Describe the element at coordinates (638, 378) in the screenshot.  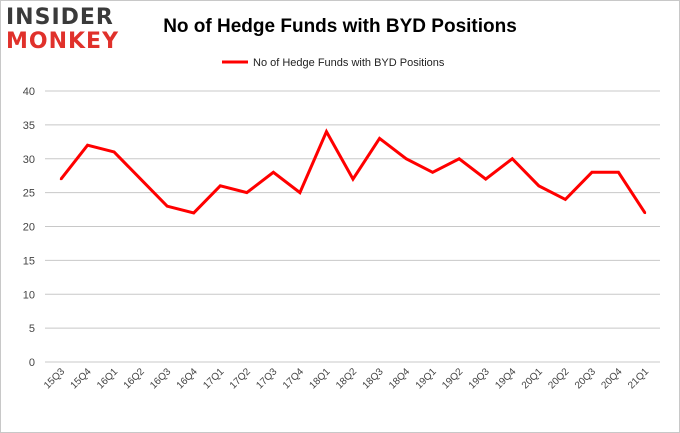
I see `x-tick-label: 21Q1` at that location.